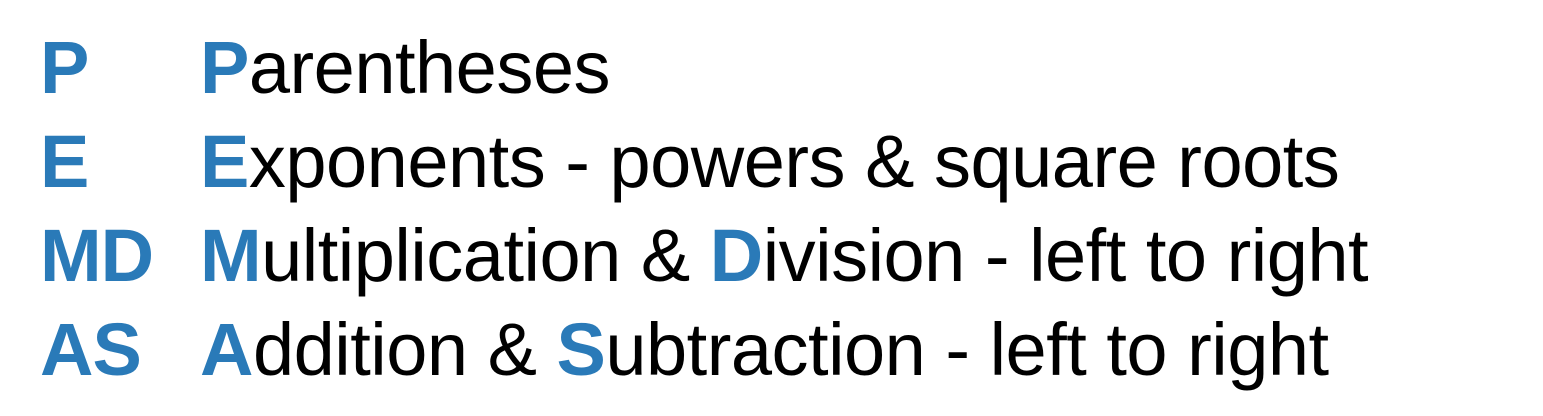  Describe the element at coordinates (226, 349) in the screenshot. I see `highlighted-letter: A` at that location.